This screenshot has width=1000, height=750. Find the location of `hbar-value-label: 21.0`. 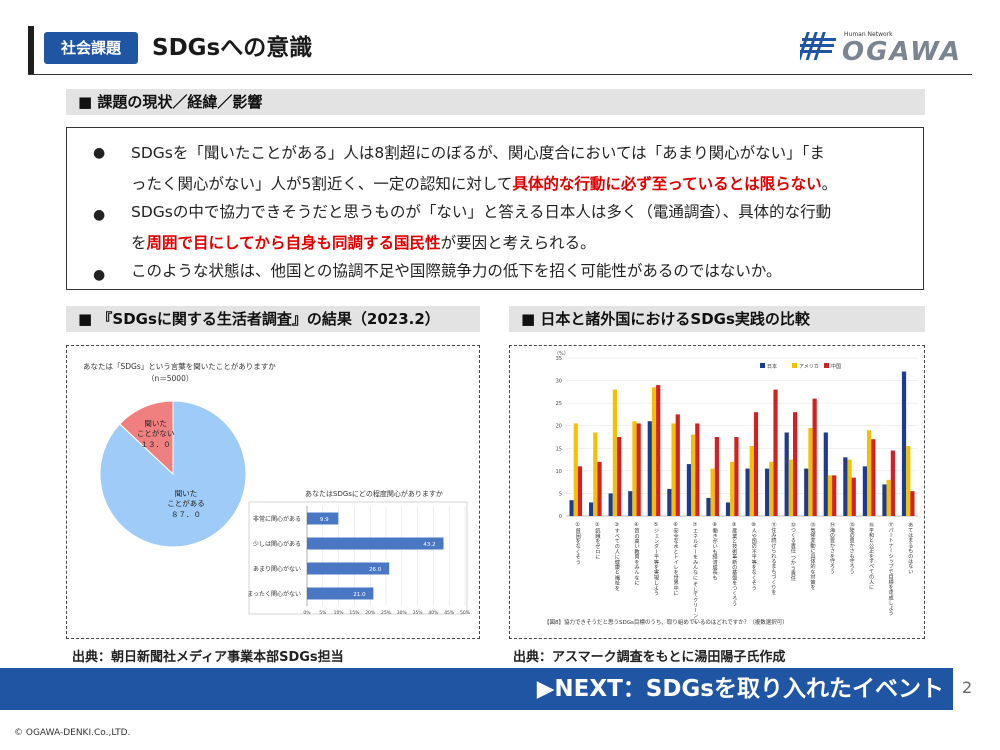

hbar-value-label: 21.0 is located at coordinates (359, 595).